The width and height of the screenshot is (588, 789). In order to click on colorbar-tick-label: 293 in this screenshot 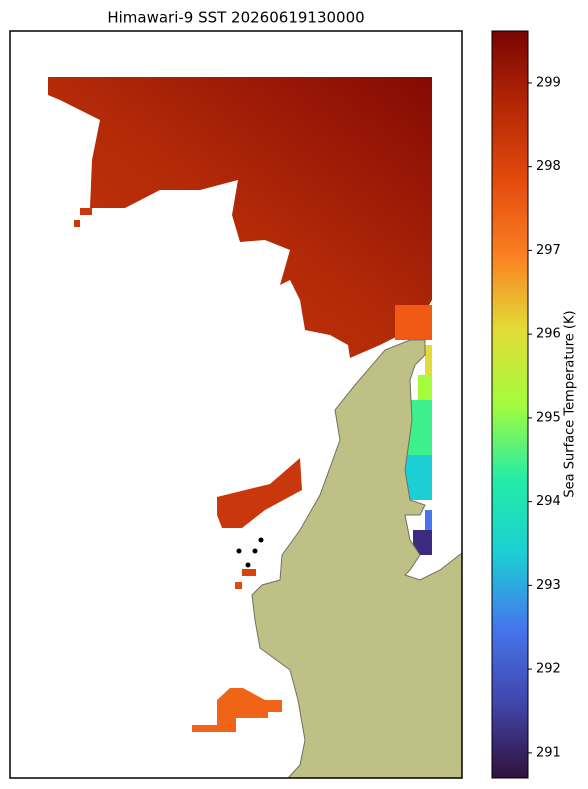, I will do `click(548, 585)`.